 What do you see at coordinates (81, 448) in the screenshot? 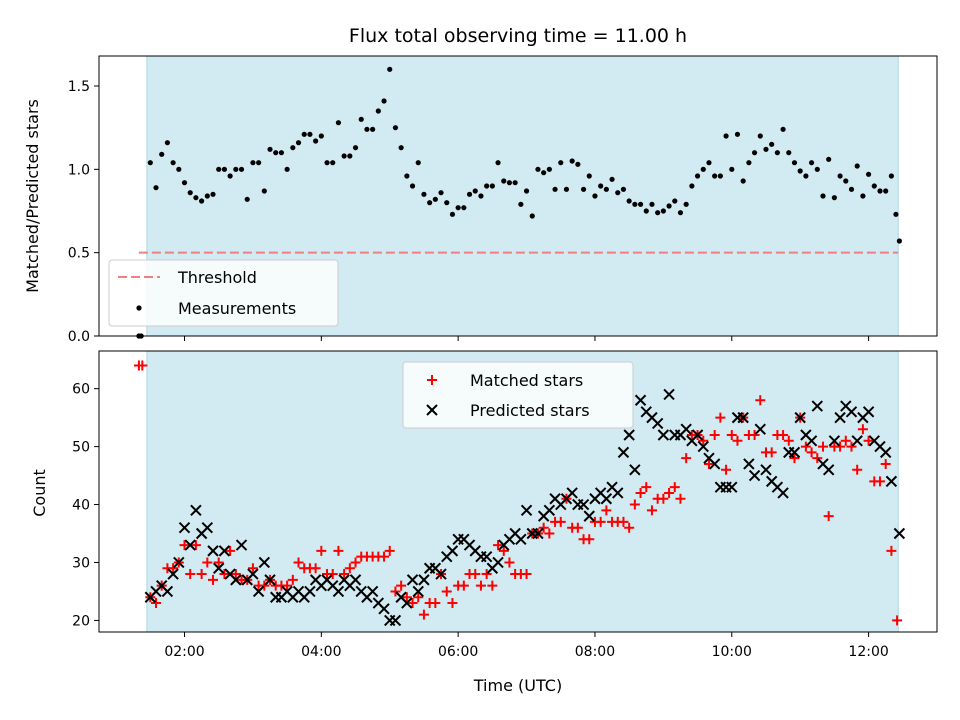
I see `y-tick-label: 50` at bounding box center [81, 448].